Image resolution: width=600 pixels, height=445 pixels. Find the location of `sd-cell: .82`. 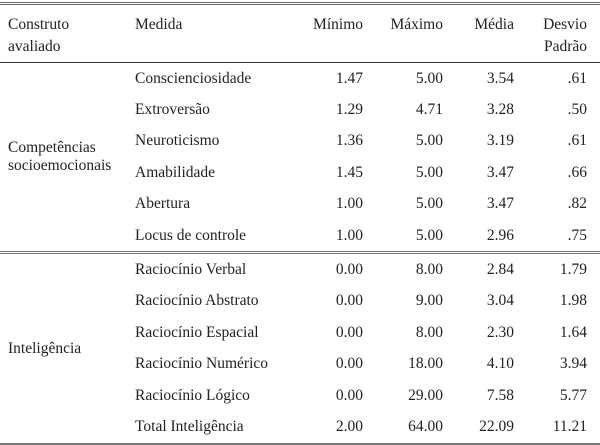

sd-cell: .82 is located at coordinates (577, 204).